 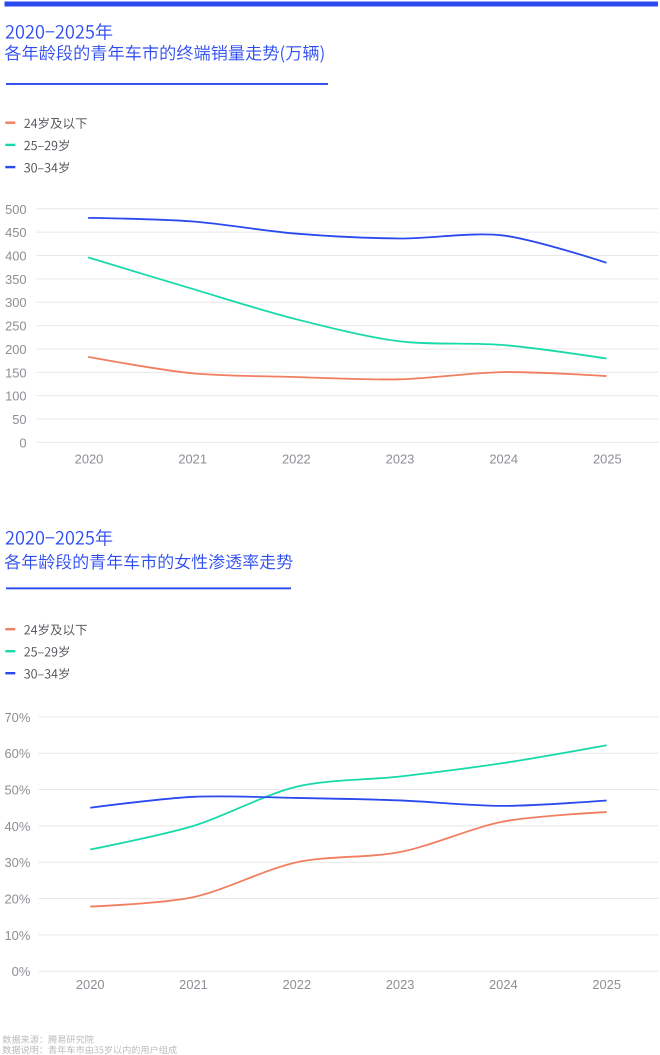 What do you see at coordinates (17, 898) in the screenshot?
I see `svg-text: 20%` at bounding box center [17, 898].